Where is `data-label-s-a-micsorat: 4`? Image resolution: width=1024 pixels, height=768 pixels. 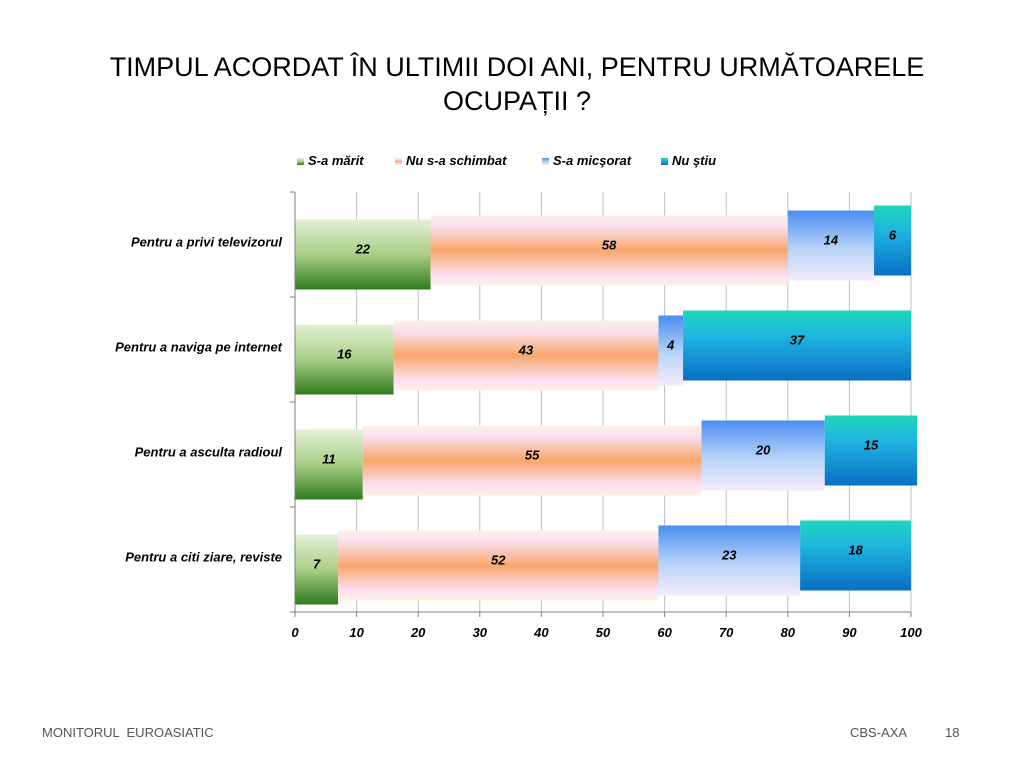 data-label-s-a-micsorat: 4 is located at coordinates (670, 345).